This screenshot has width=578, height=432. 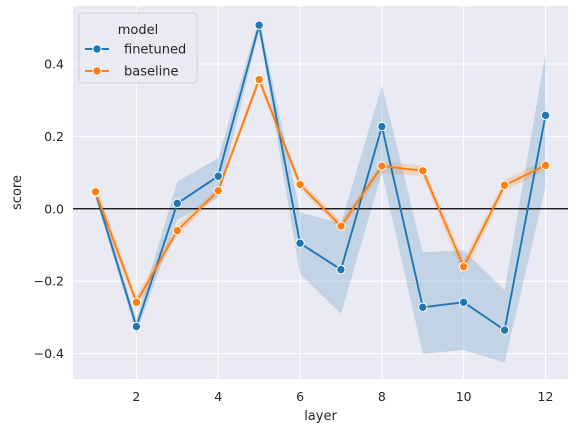 I want to click on y-axis-label: score, so click(x=17, y=192).